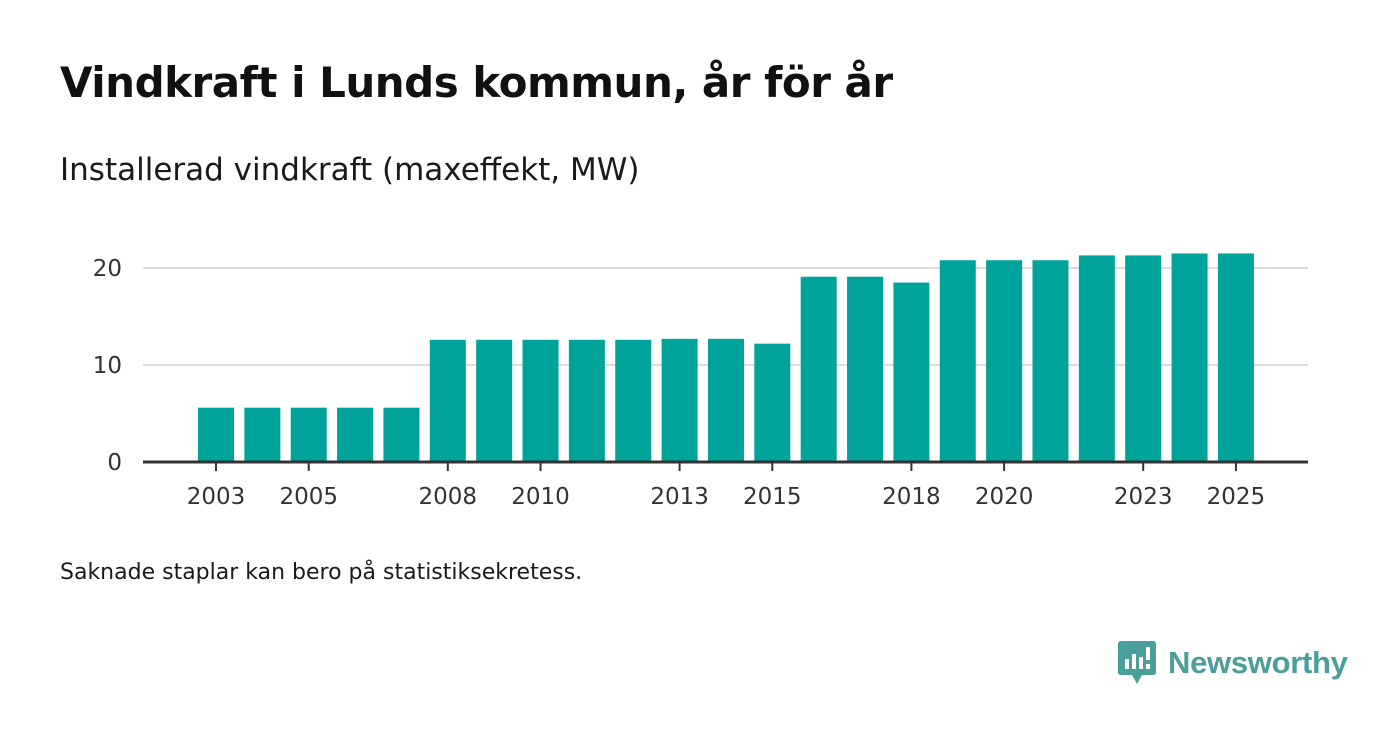 The height and width of the screenshot is (745, 1400). I want to click on bar-2024, so click(1189, 357).